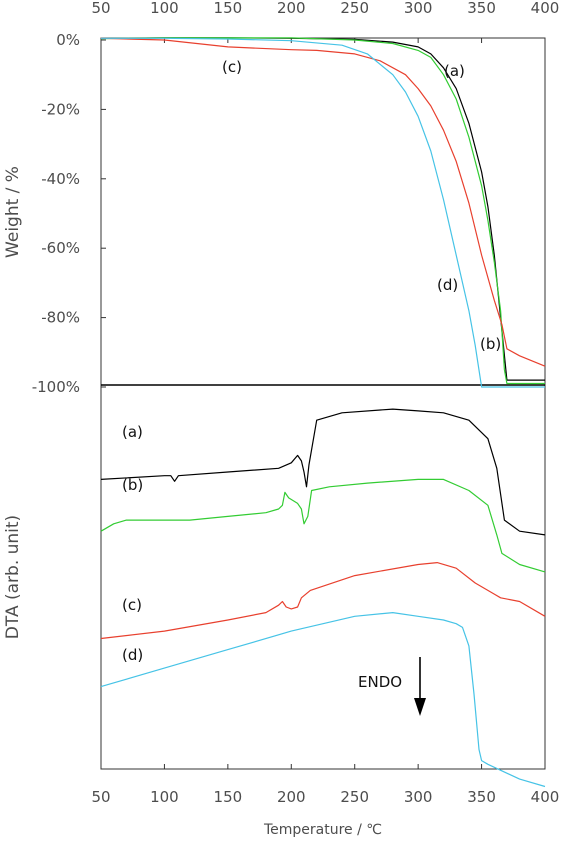  What do you see at coordinates (13, 577) in the screenshot?
I see `dta-y-axis-title: DTA (arb. unit)` at bounding box center [13, 577].